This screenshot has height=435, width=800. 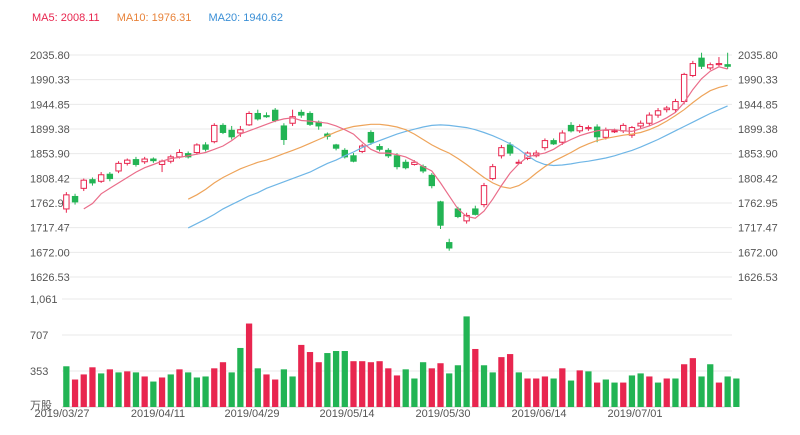 I want to click on price-tick-left: 1899.38, so click(x=50, y=130).